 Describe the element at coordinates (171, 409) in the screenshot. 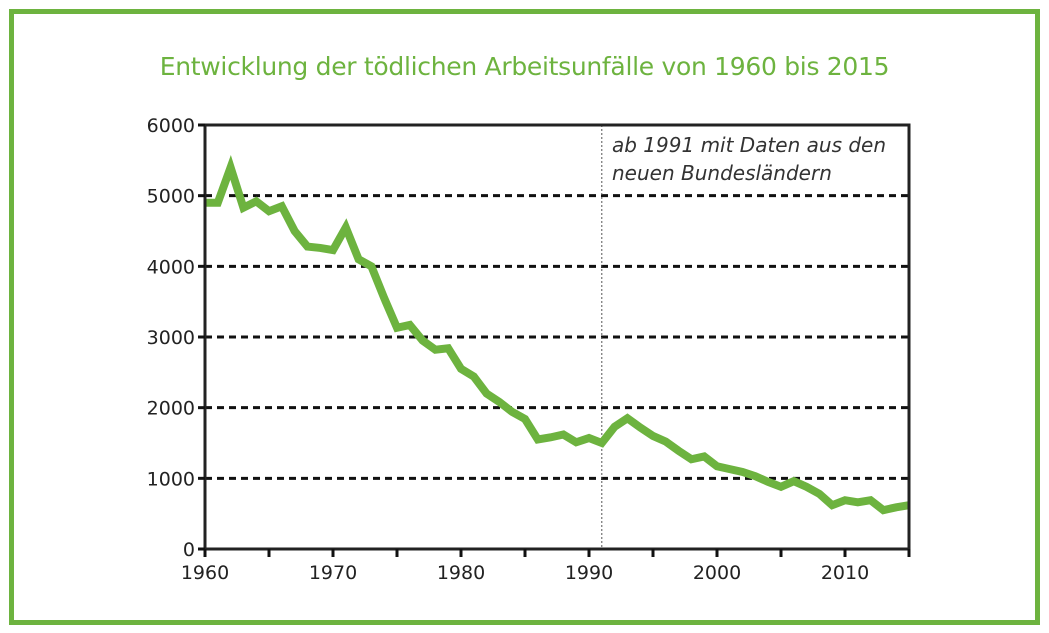

I see `y-tick-label: 2000` at that location.